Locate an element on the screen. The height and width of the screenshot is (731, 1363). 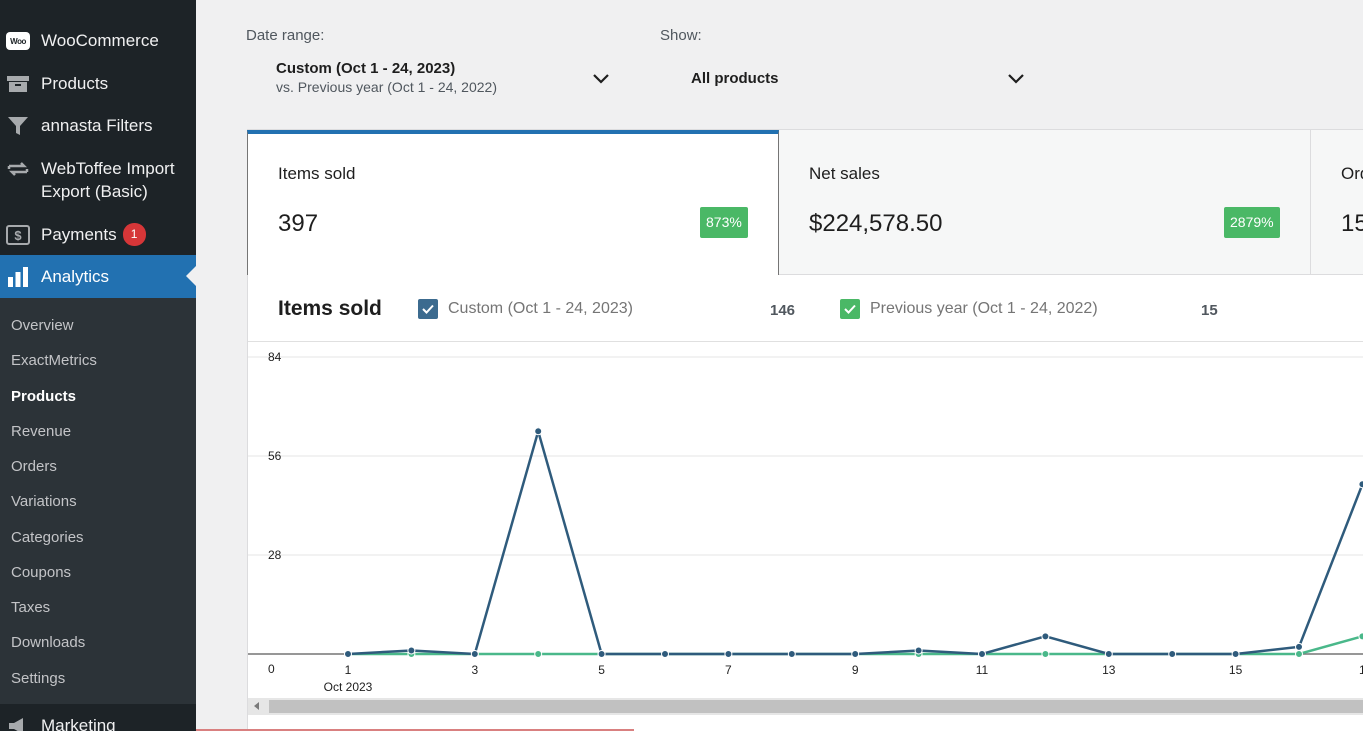
sidebar-active-highlight is located at coordinates (98, 276).